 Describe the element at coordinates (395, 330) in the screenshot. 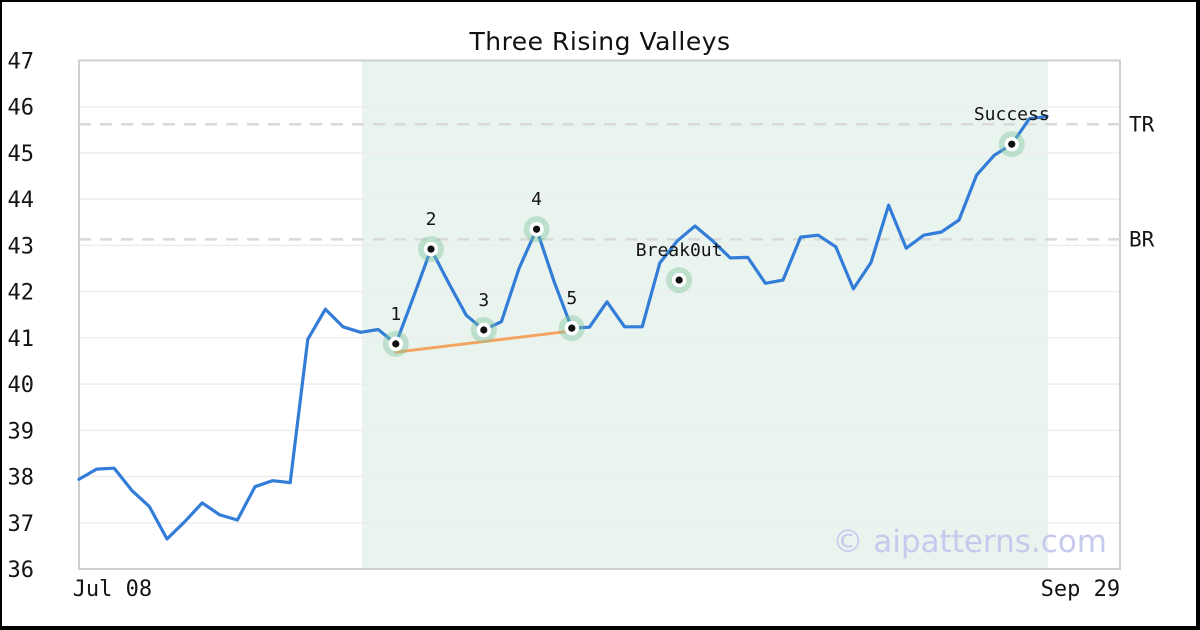

I see `marker-1: 1` at that location.